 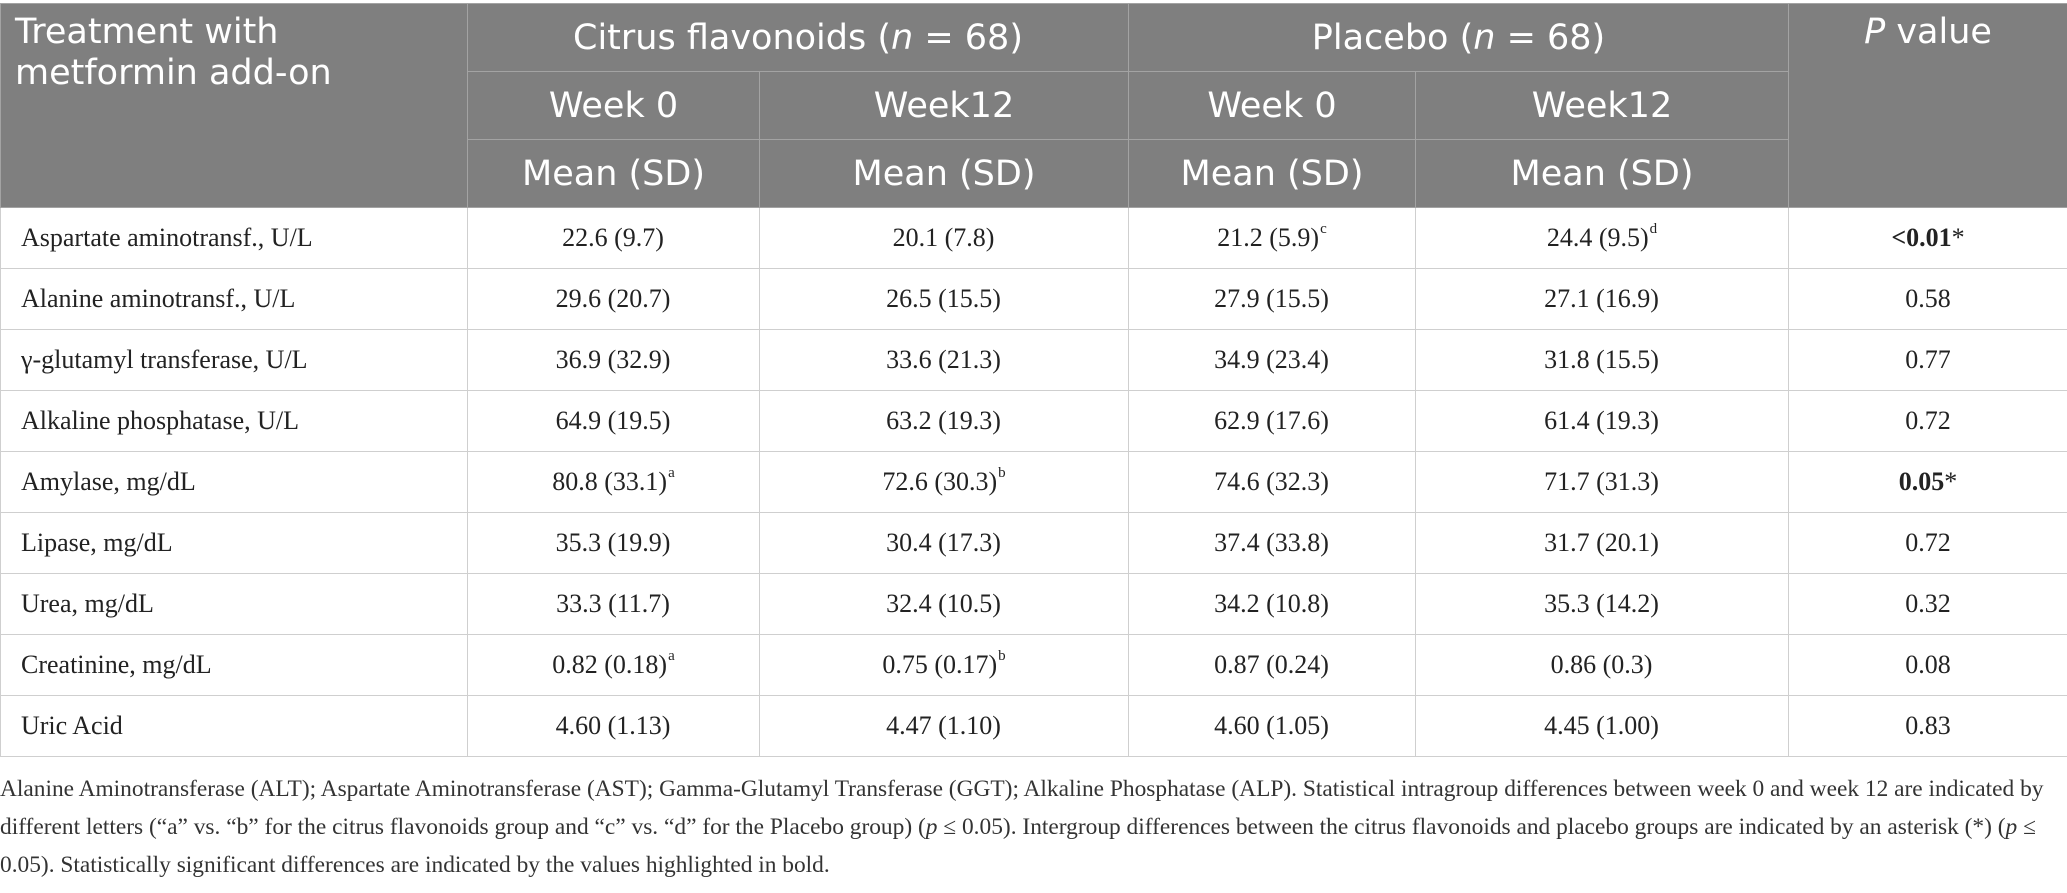 I want to click on header-row-stats: Mean (SD) Mean (SD) Mean (SD) Mean (SD), so click(x=1034, y=173).